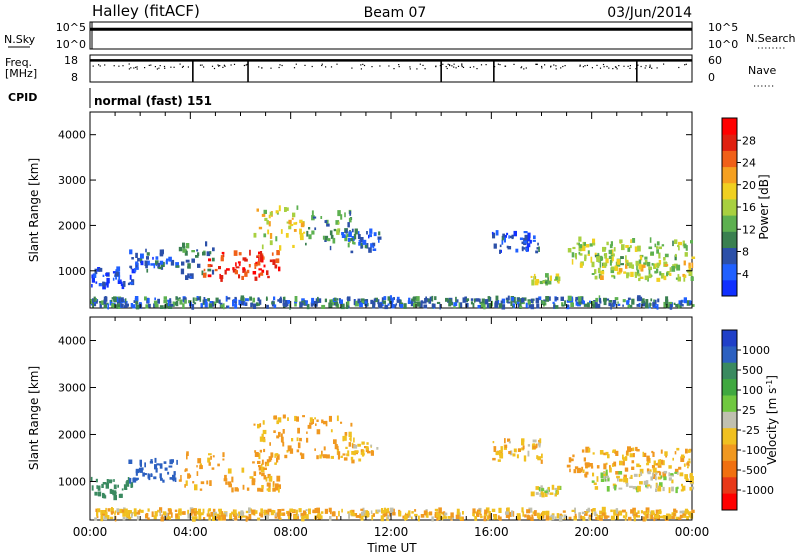  Describe the element at coordinates (71, 44) in the screenshot. I see `n-sky-tick-bottom: 10^0` at that location.